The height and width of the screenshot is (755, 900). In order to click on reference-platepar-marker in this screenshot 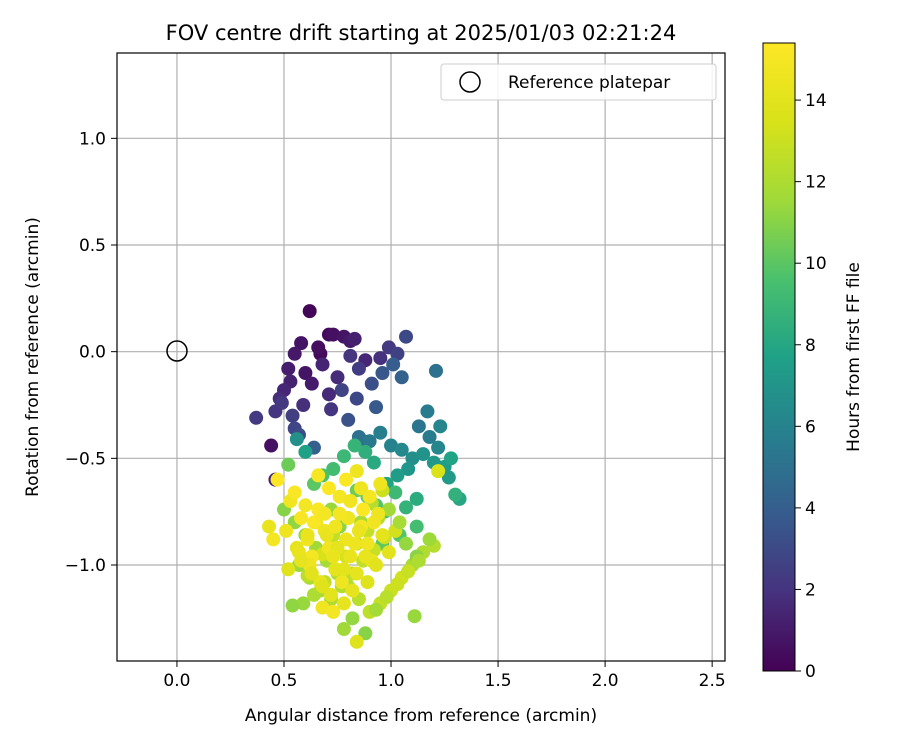, I will do `click(177, 351)`.